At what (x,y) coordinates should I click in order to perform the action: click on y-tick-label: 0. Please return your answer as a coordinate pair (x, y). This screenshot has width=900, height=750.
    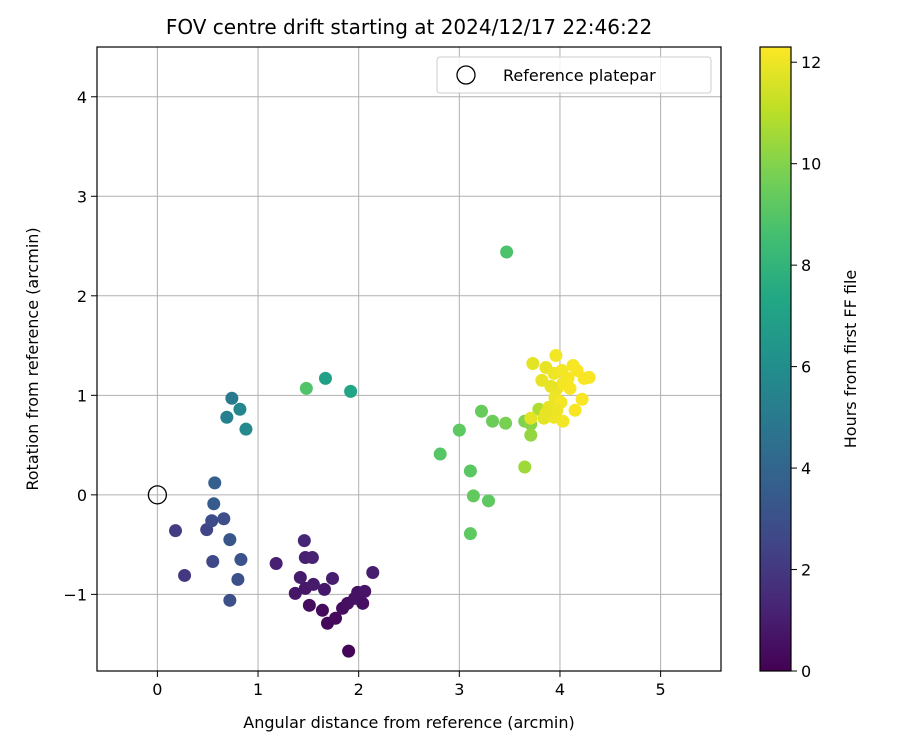
    Looking at the image, I should click on (82, 495).